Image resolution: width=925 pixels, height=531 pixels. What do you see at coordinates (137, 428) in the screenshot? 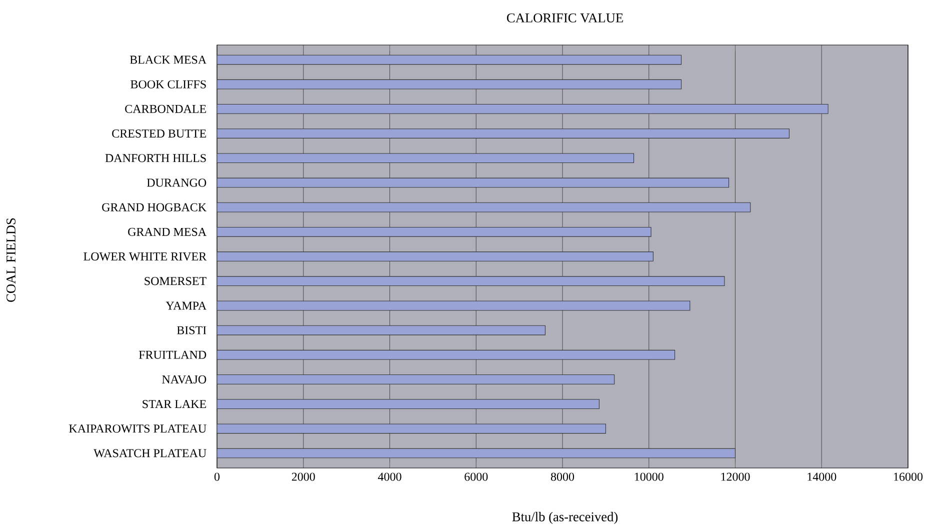
I see `y-tick-label: KAIPAROWITS PLATEAU` at bounding box center [137, 428].